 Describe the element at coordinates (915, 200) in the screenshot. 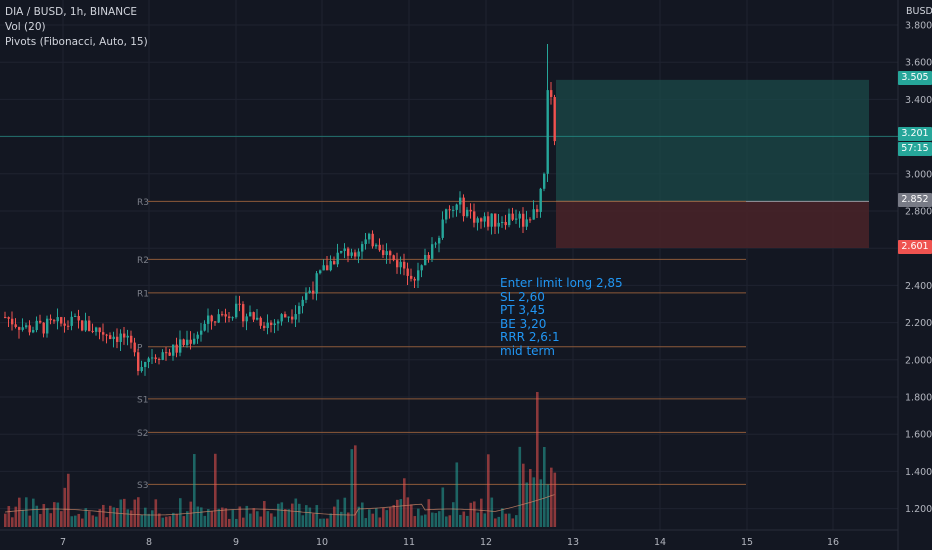

I see `entry-price-badge: 2.852` at that location.